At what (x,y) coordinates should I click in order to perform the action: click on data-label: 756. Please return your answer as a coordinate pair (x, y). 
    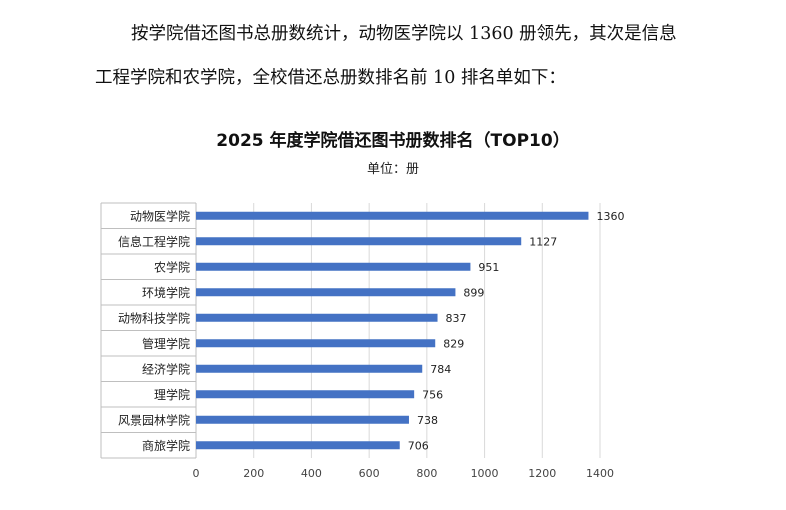
    Looking at the image, I should click on (432, 394).